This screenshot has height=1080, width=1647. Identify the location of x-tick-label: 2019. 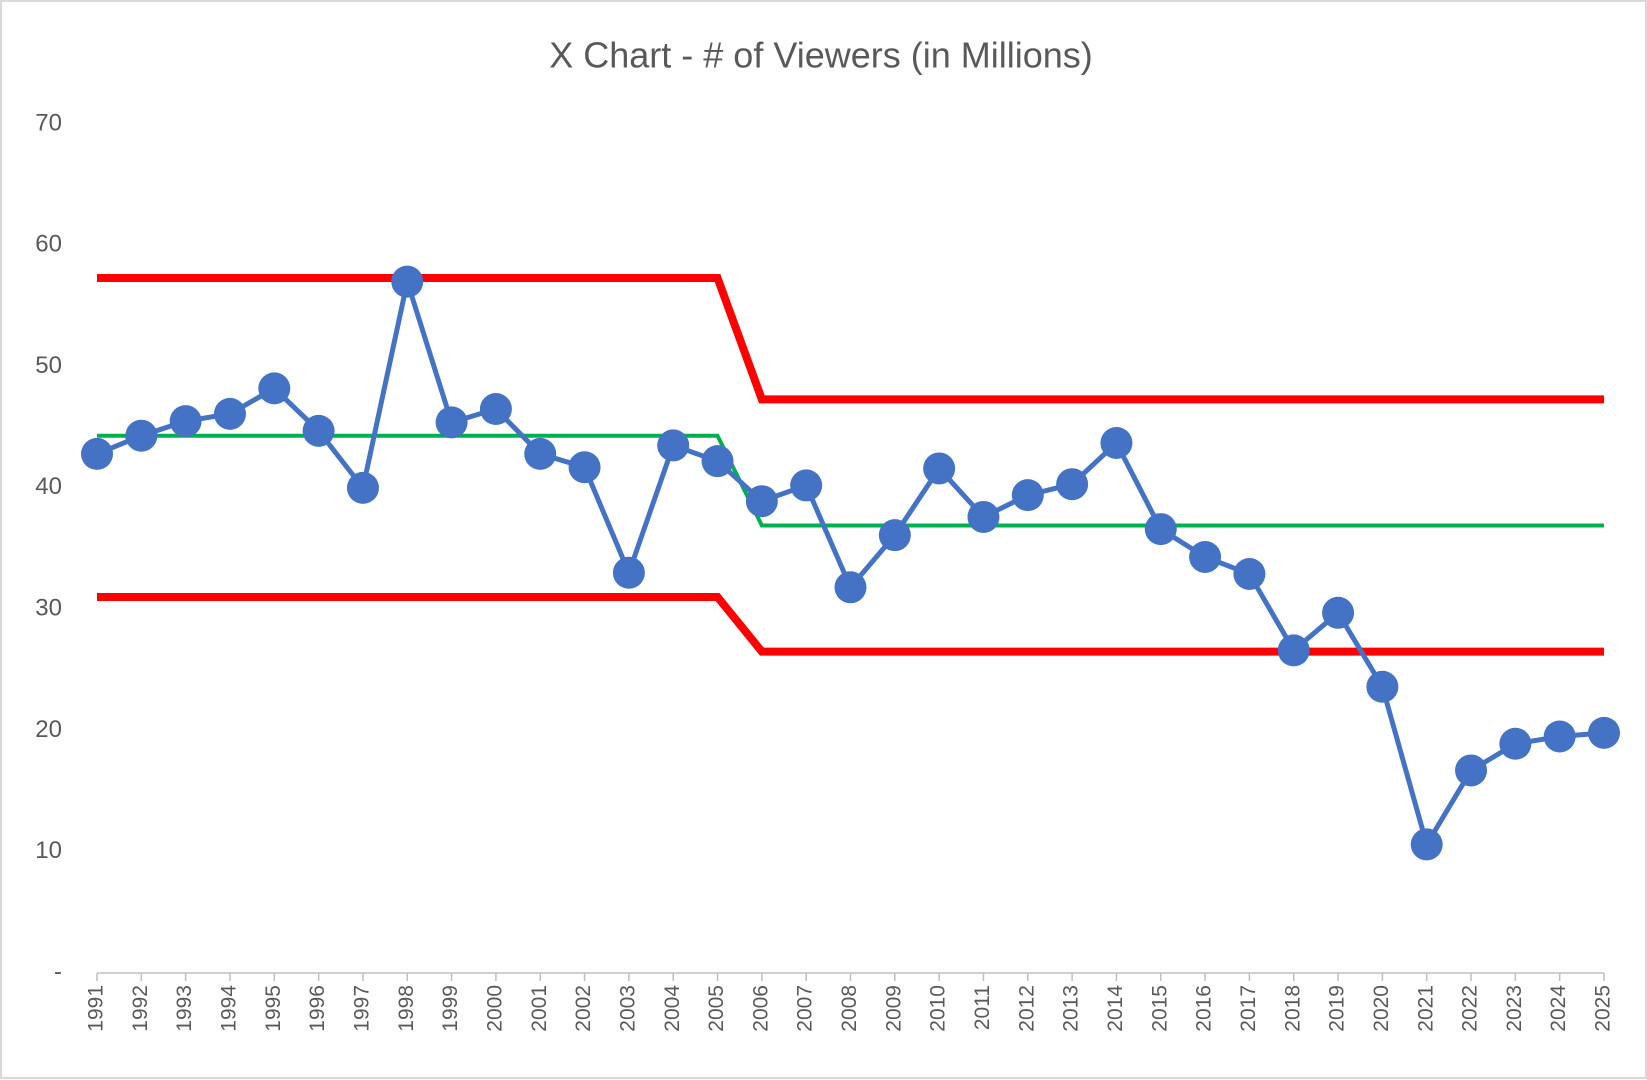
(1337, 1008).